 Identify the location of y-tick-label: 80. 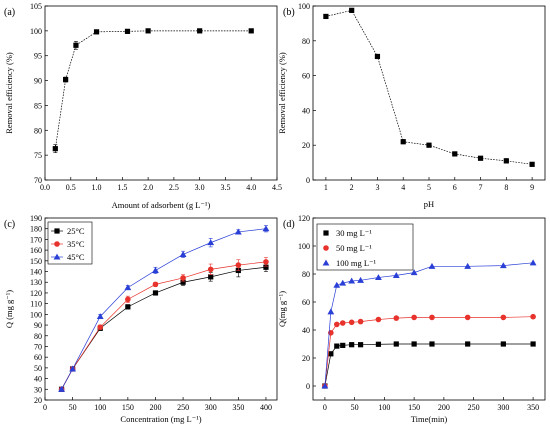
(38, 130).